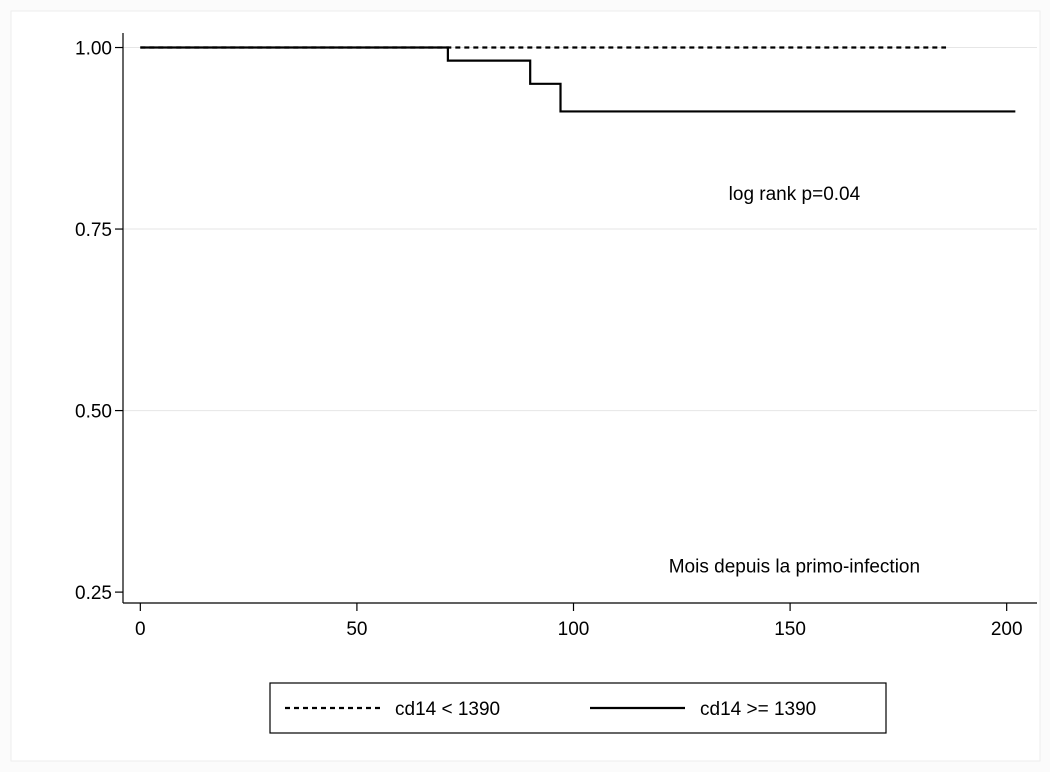  What do you see at coordinates (794, 567) in the screenshot?
I see `annotation-2: Mois depuis la primo-infection` at bounding box center [794, 567].